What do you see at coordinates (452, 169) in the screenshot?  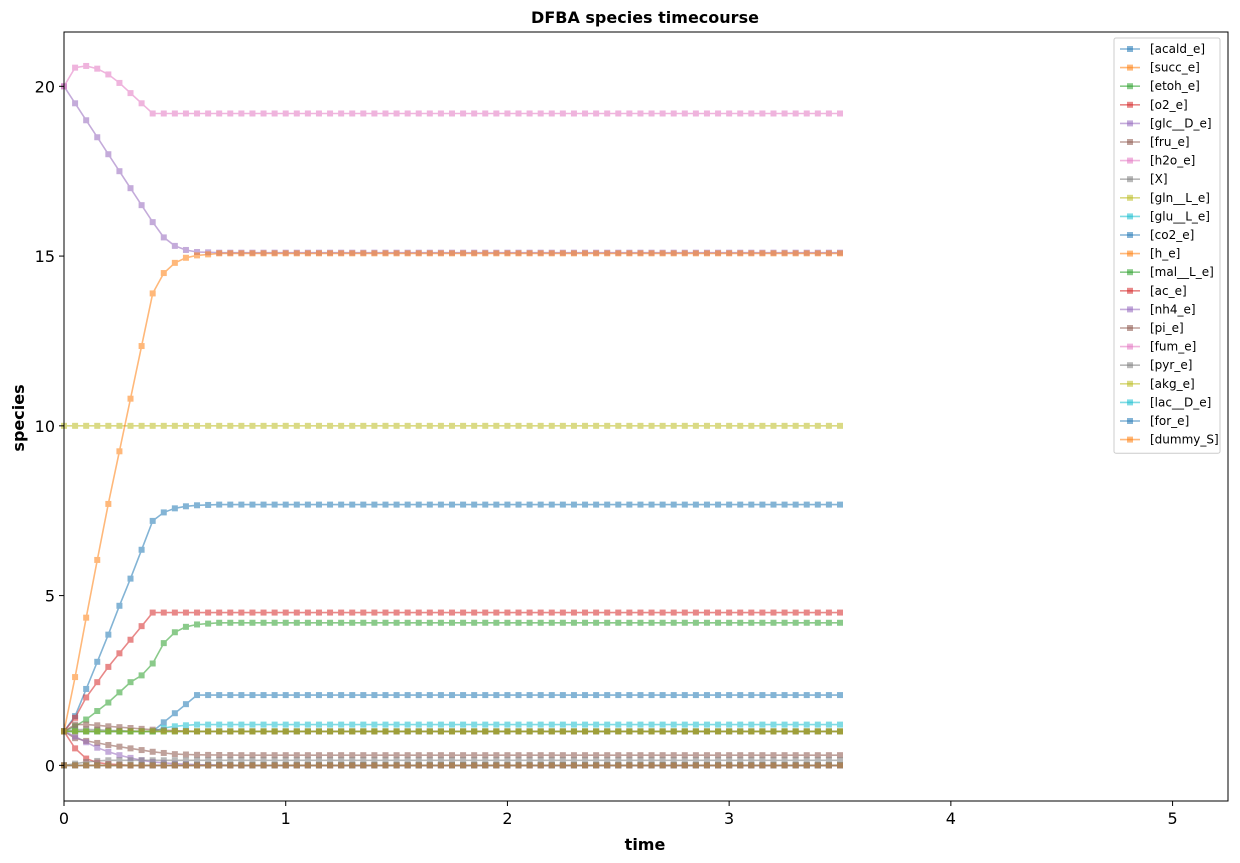 I see `series-glc-d-e` at bounding box center [452, 169].